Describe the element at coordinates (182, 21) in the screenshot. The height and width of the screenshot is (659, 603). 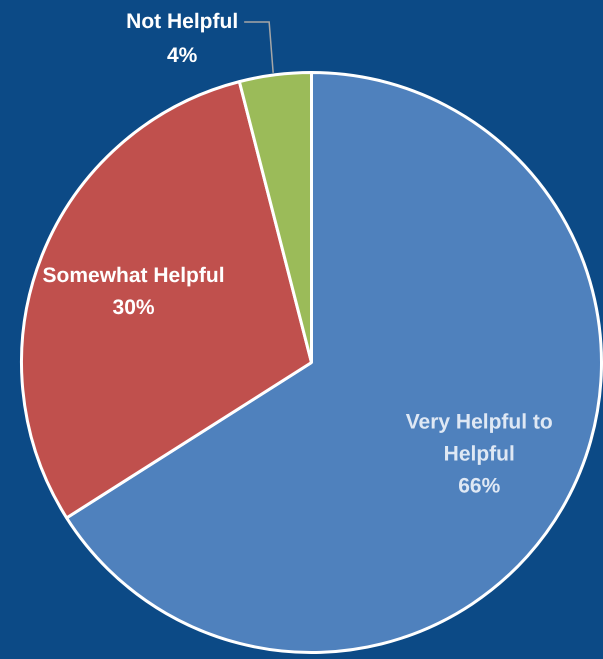
I see `slice-label: Not Helpful` at that location.